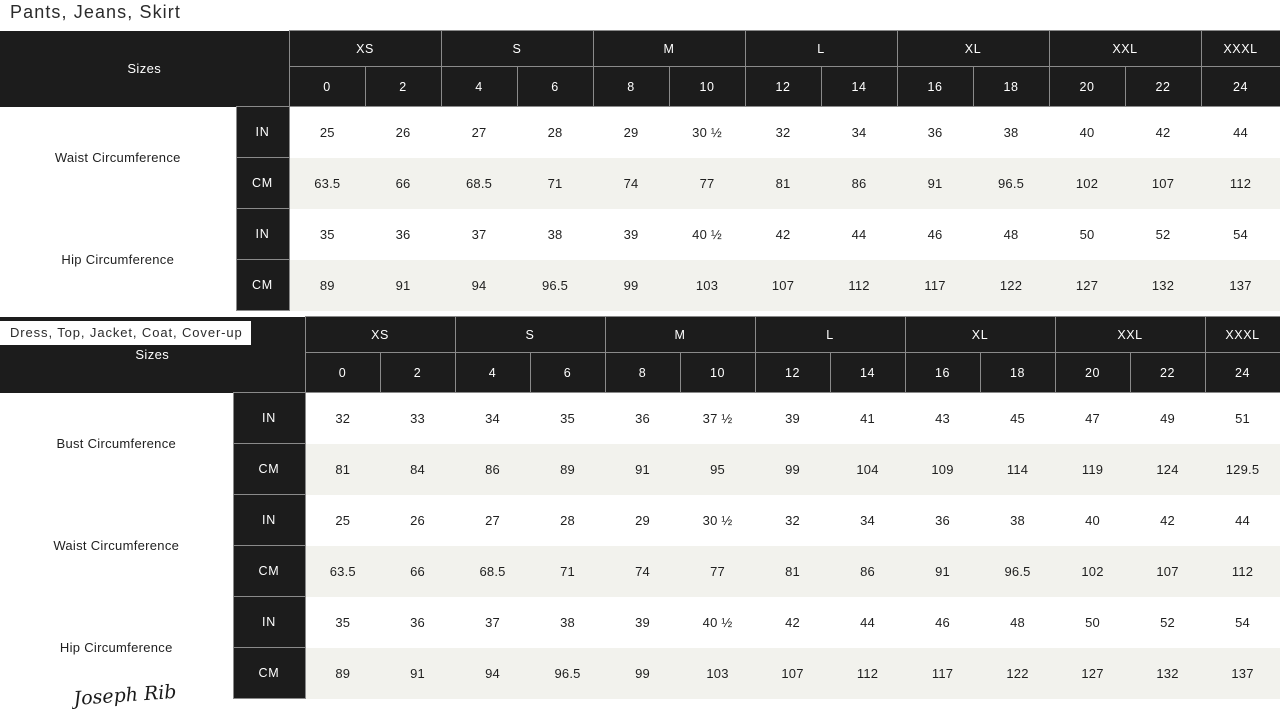 This screenshot has width=1280, height=720. What do you see at coordinates (1092, 372) in the screenshot?
I see `numeric-size-header: 20` at bounding box center [1092, 372].